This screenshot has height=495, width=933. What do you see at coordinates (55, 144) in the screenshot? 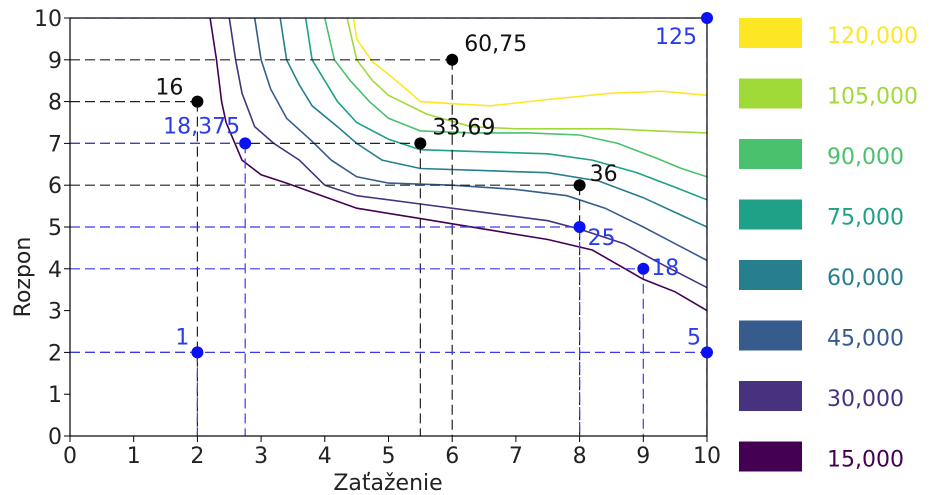
I see `y-tick-label: 7` at bounding box center [55, 144].